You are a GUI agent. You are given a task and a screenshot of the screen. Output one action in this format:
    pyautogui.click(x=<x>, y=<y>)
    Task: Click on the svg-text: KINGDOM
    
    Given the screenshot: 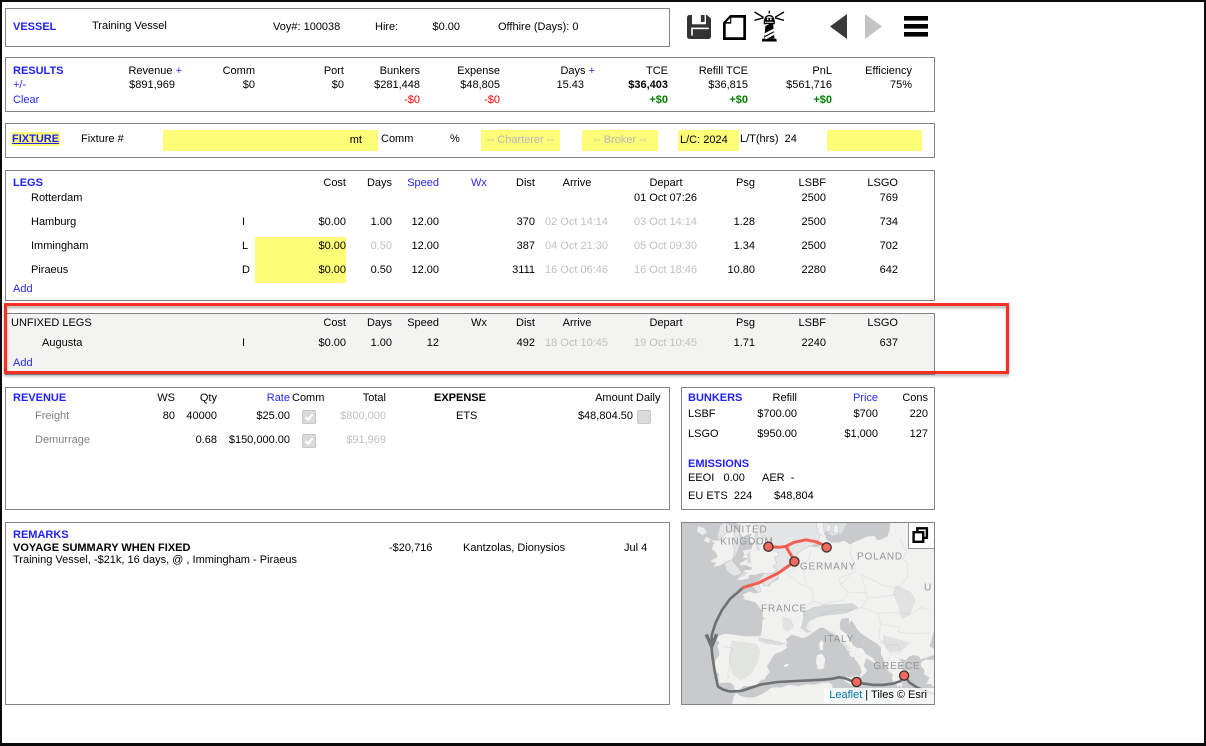 What is the action you would take?
    pyautogui.click(x=746, y=542)
    